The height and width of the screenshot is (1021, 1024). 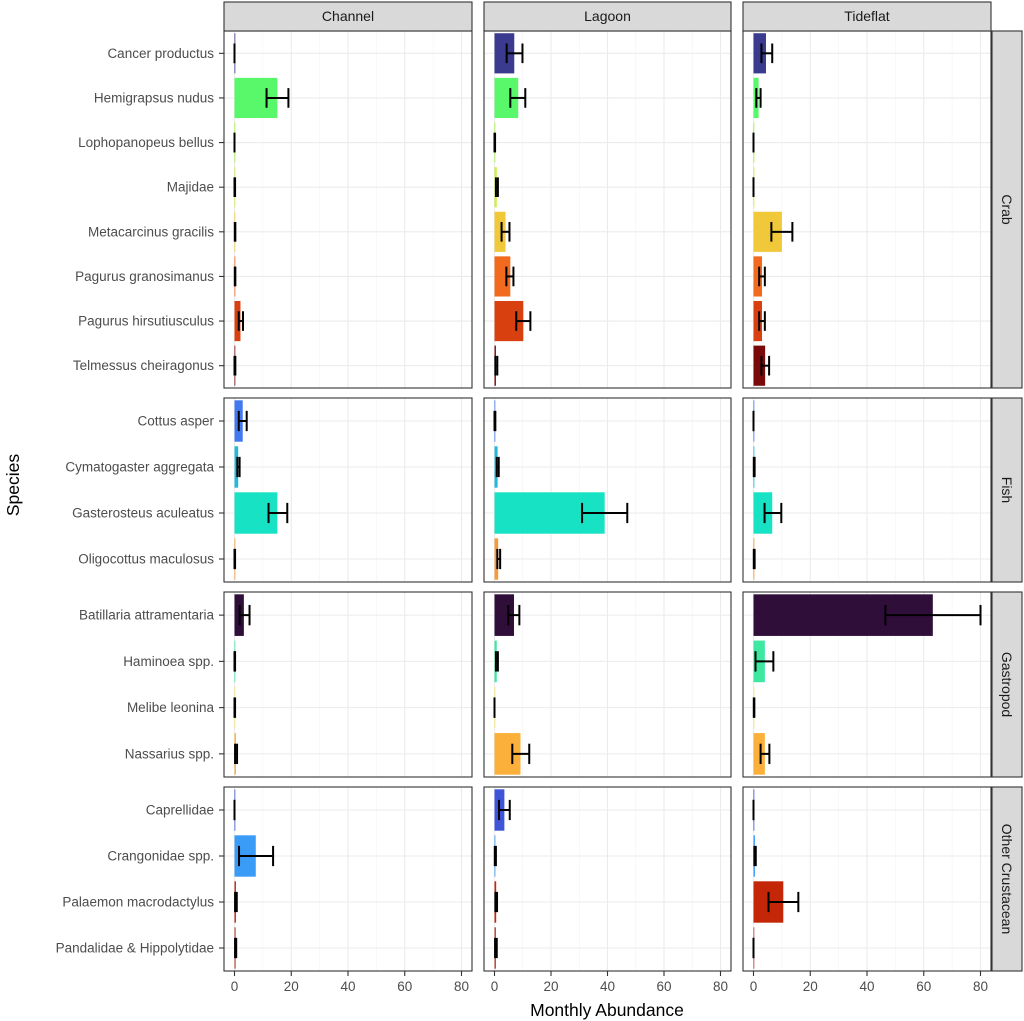 I want to click on panel-channel-other-crustacean, so click(x=348, y=879).